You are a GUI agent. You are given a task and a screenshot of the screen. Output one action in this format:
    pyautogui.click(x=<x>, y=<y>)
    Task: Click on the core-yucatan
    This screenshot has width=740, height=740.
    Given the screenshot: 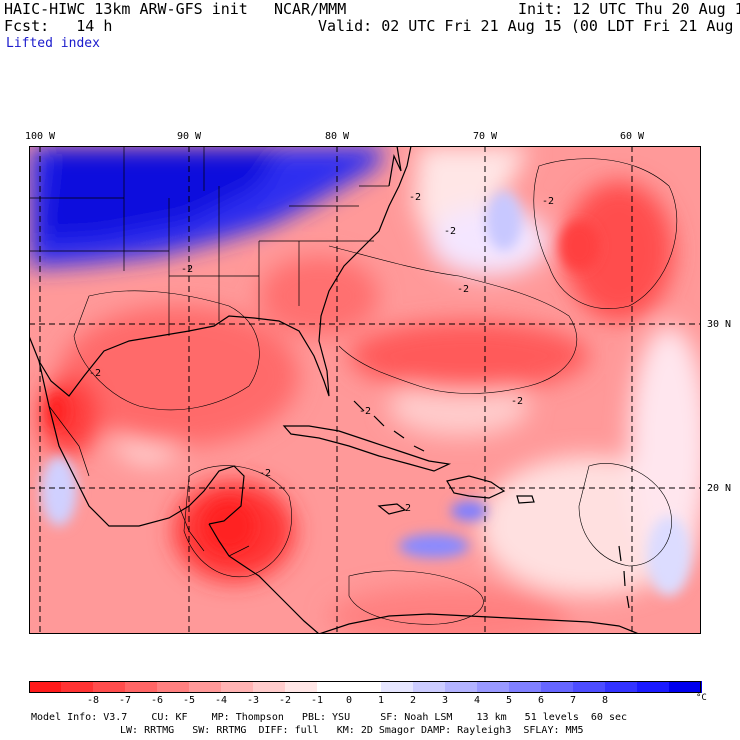 What is the action you would take?
    pyautogui.click(x=229, y=526)
    